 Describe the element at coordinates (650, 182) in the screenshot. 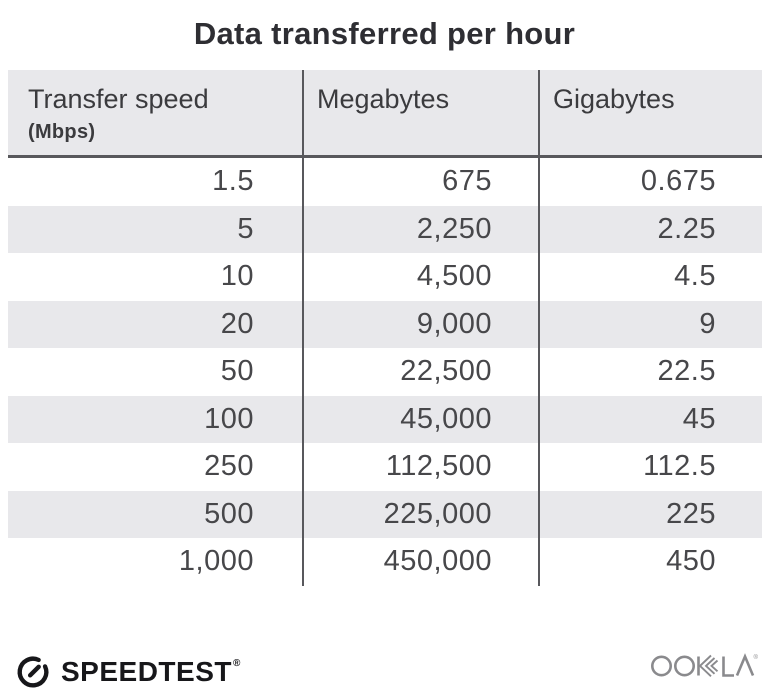

I see `cell-gigabytes: 0.675` at that location.